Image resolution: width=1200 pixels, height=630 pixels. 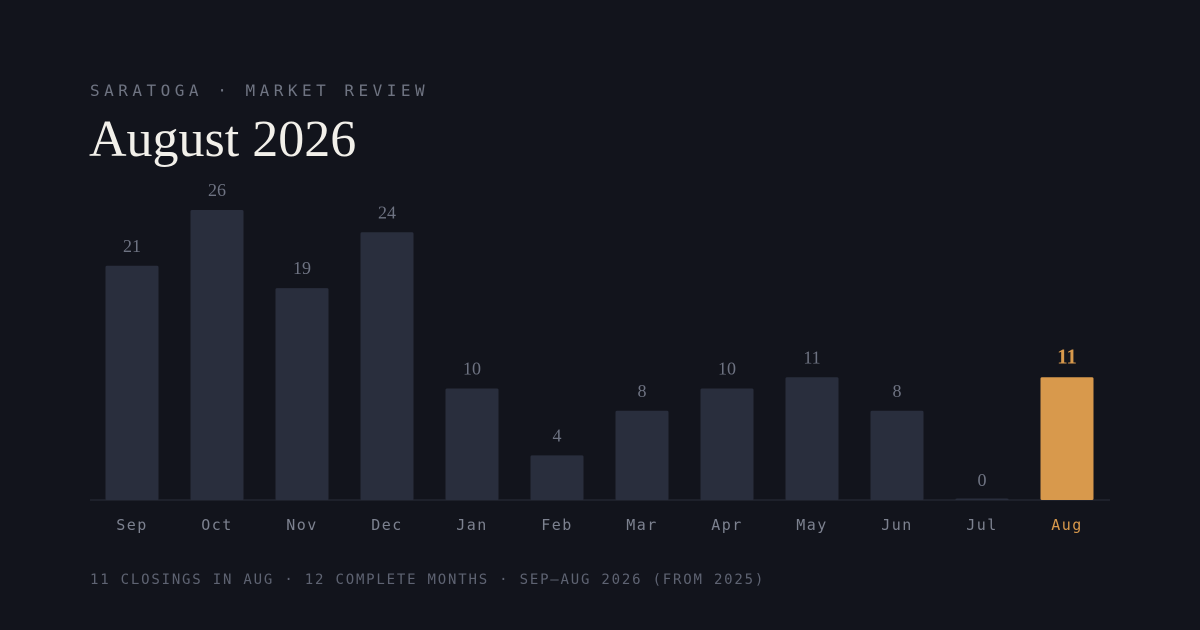 I want to click on x-tick-label: Apr, so click(x=727, y=525).